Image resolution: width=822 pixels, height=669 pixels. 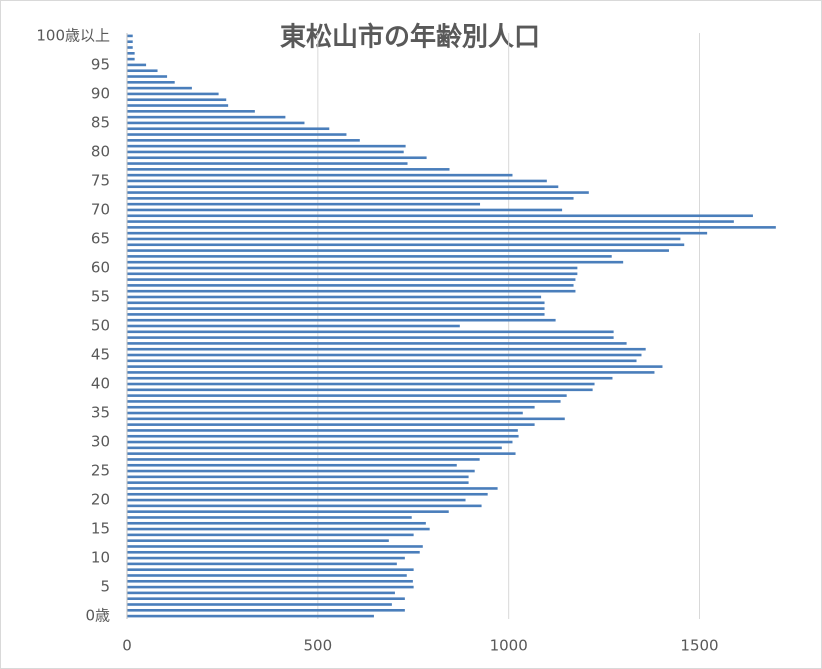 I want to click on y-tick-label: 30, so click(x=100, y=442).